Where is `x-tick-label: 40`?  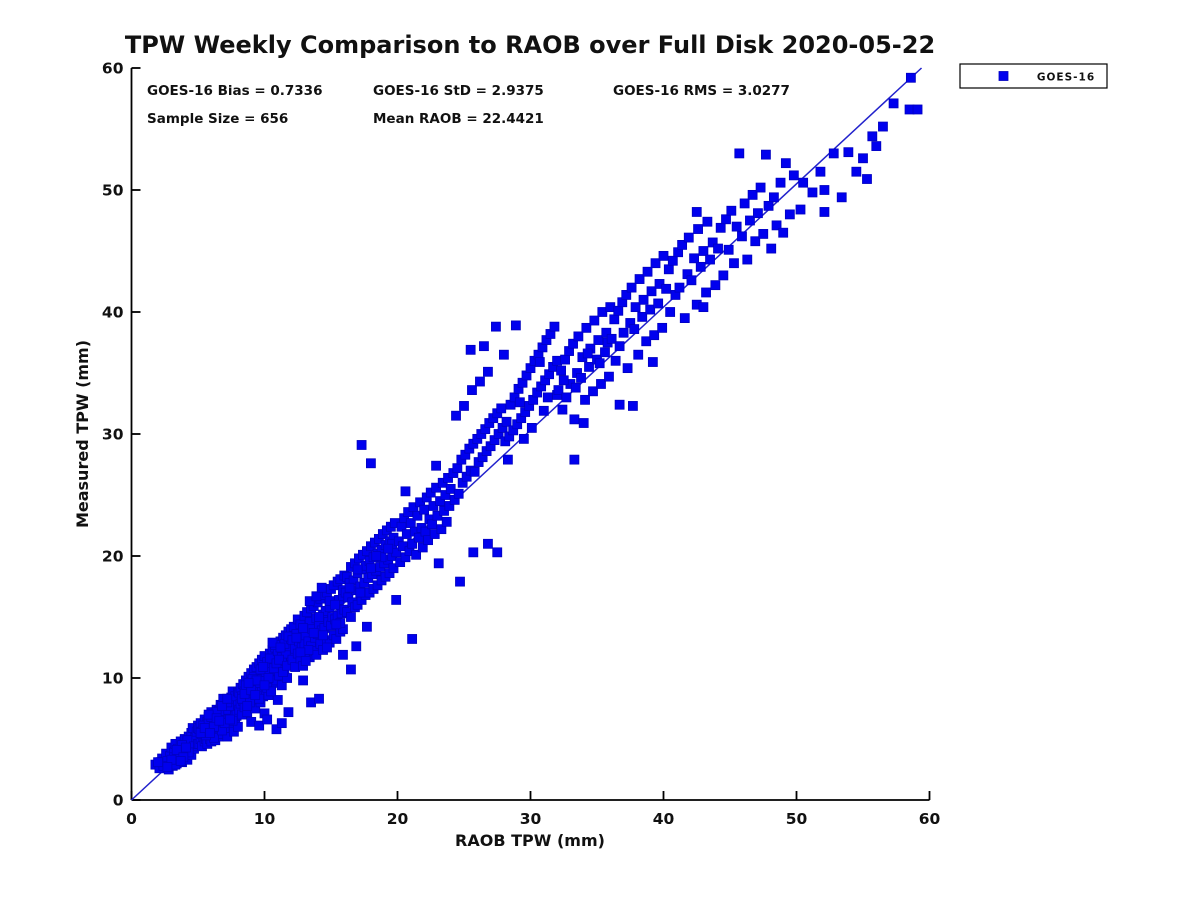 x-tick-label: 40 is located at coordinates (664, 819).